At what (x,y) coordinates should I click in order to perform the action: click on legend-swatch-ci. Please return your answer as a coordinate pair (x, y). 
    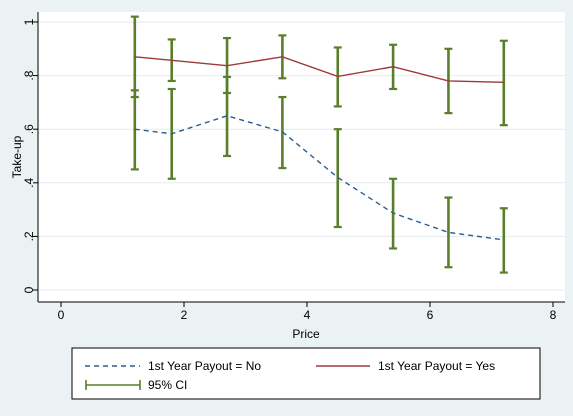
    Looking at the image, I should click on (113, 385).